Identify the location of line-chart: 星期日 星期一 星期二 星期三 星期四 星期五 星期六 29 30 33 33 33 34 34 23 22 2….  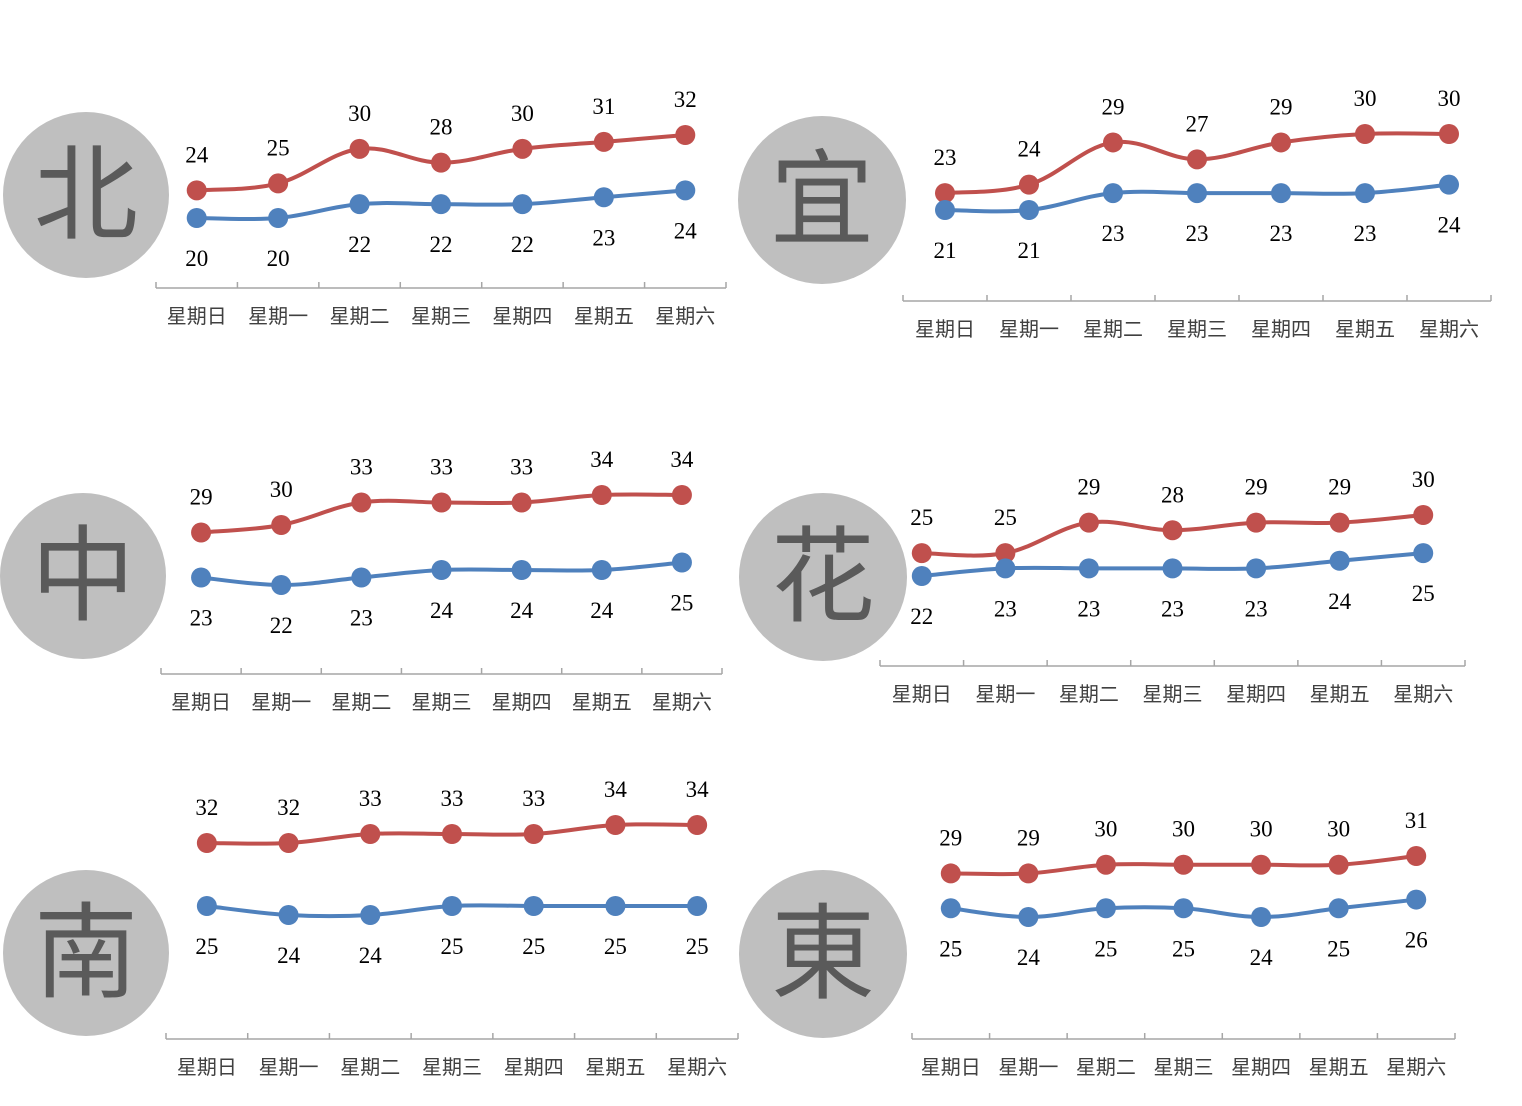
(441, 580).